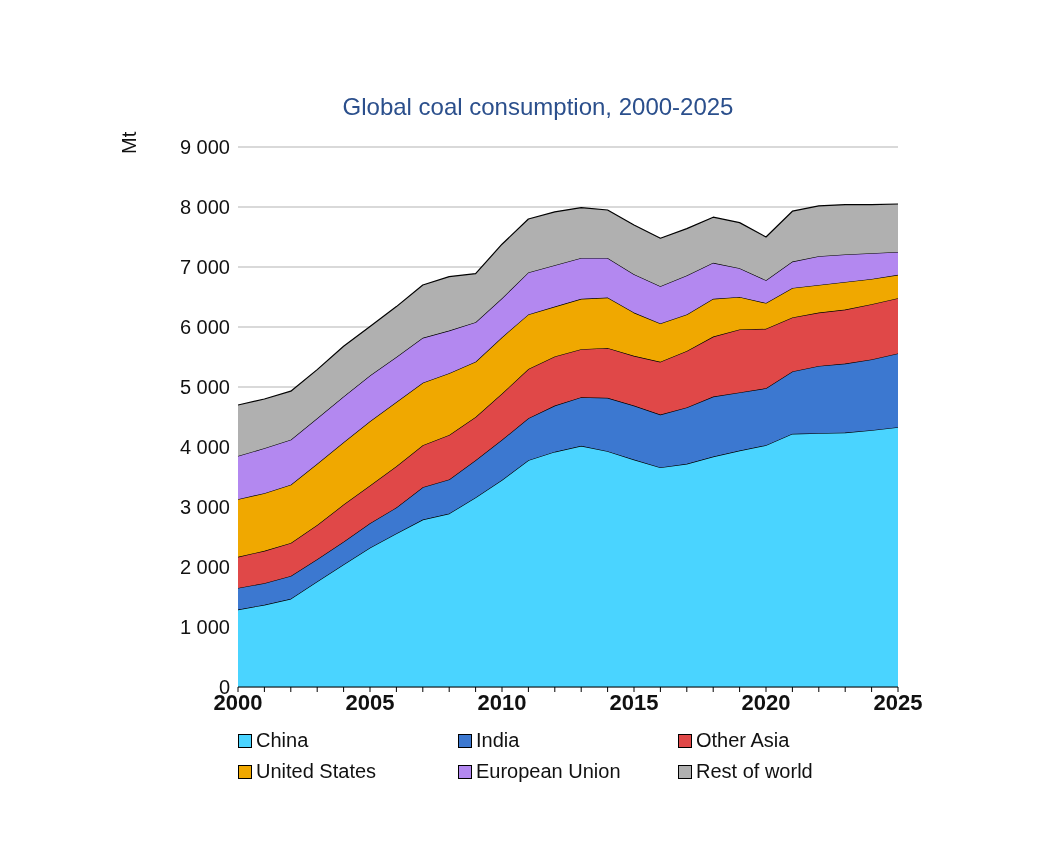  What do you see at coordinates (204, 207) in the screenshot?
I see `y-tick-label: 8 000` at bounding box center [204, 207].